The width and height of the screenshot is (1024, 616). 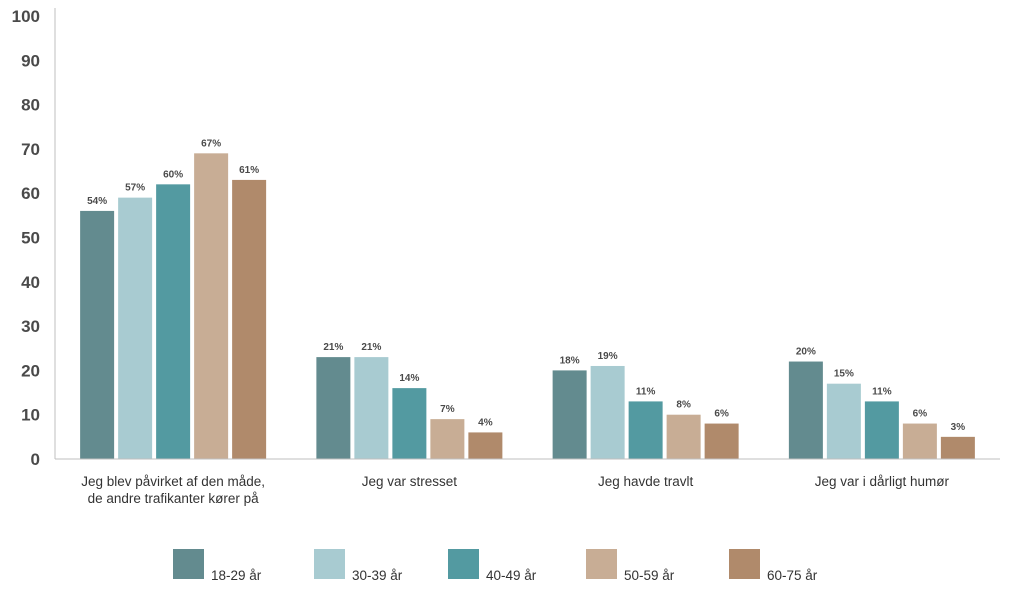 What do you see at coordinates (30, 370) in the screenshot?
I see `y-tick-label: 20` at bounding box center [30, 370].